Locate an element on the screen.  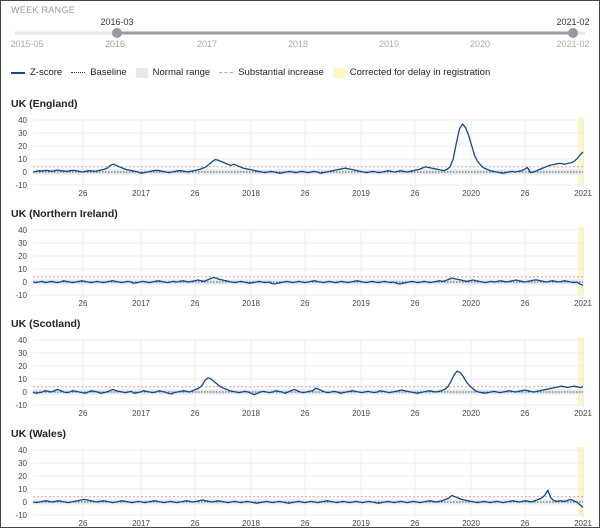
panel-title-scotland: UK (Scotland) is located at coordinates (46, 324).